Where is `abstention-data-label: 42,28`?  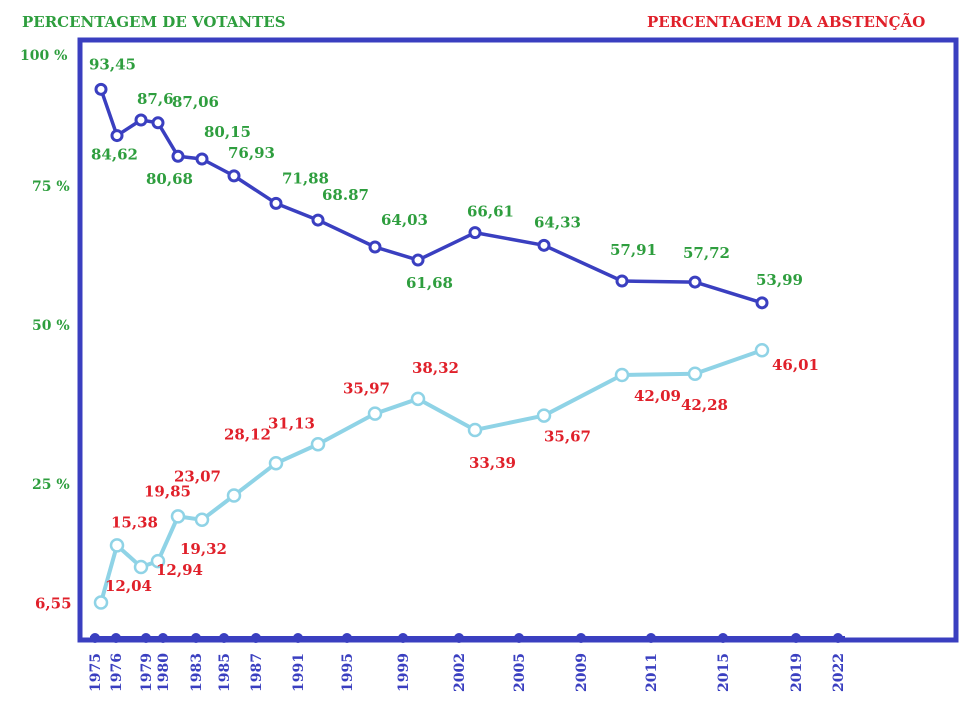
abstention-data-label: 42,28 is located at coordinates (704, 405).